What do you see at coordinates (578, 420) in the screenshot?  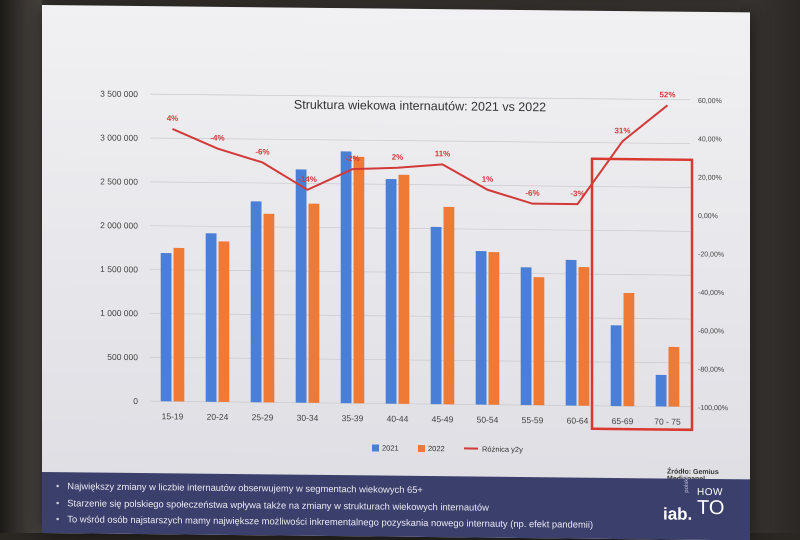 I see `x-tick-label: 60-64` at bounding box center [578, 420].